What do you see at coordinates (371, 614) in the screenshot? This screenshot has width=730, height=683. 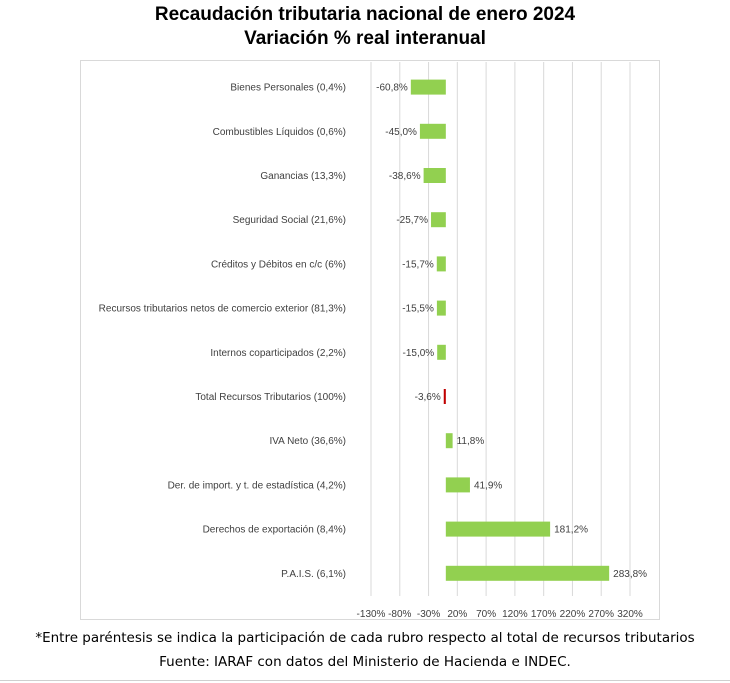 I see `x-tick-label: -130%` at bounding box center [371, 614].